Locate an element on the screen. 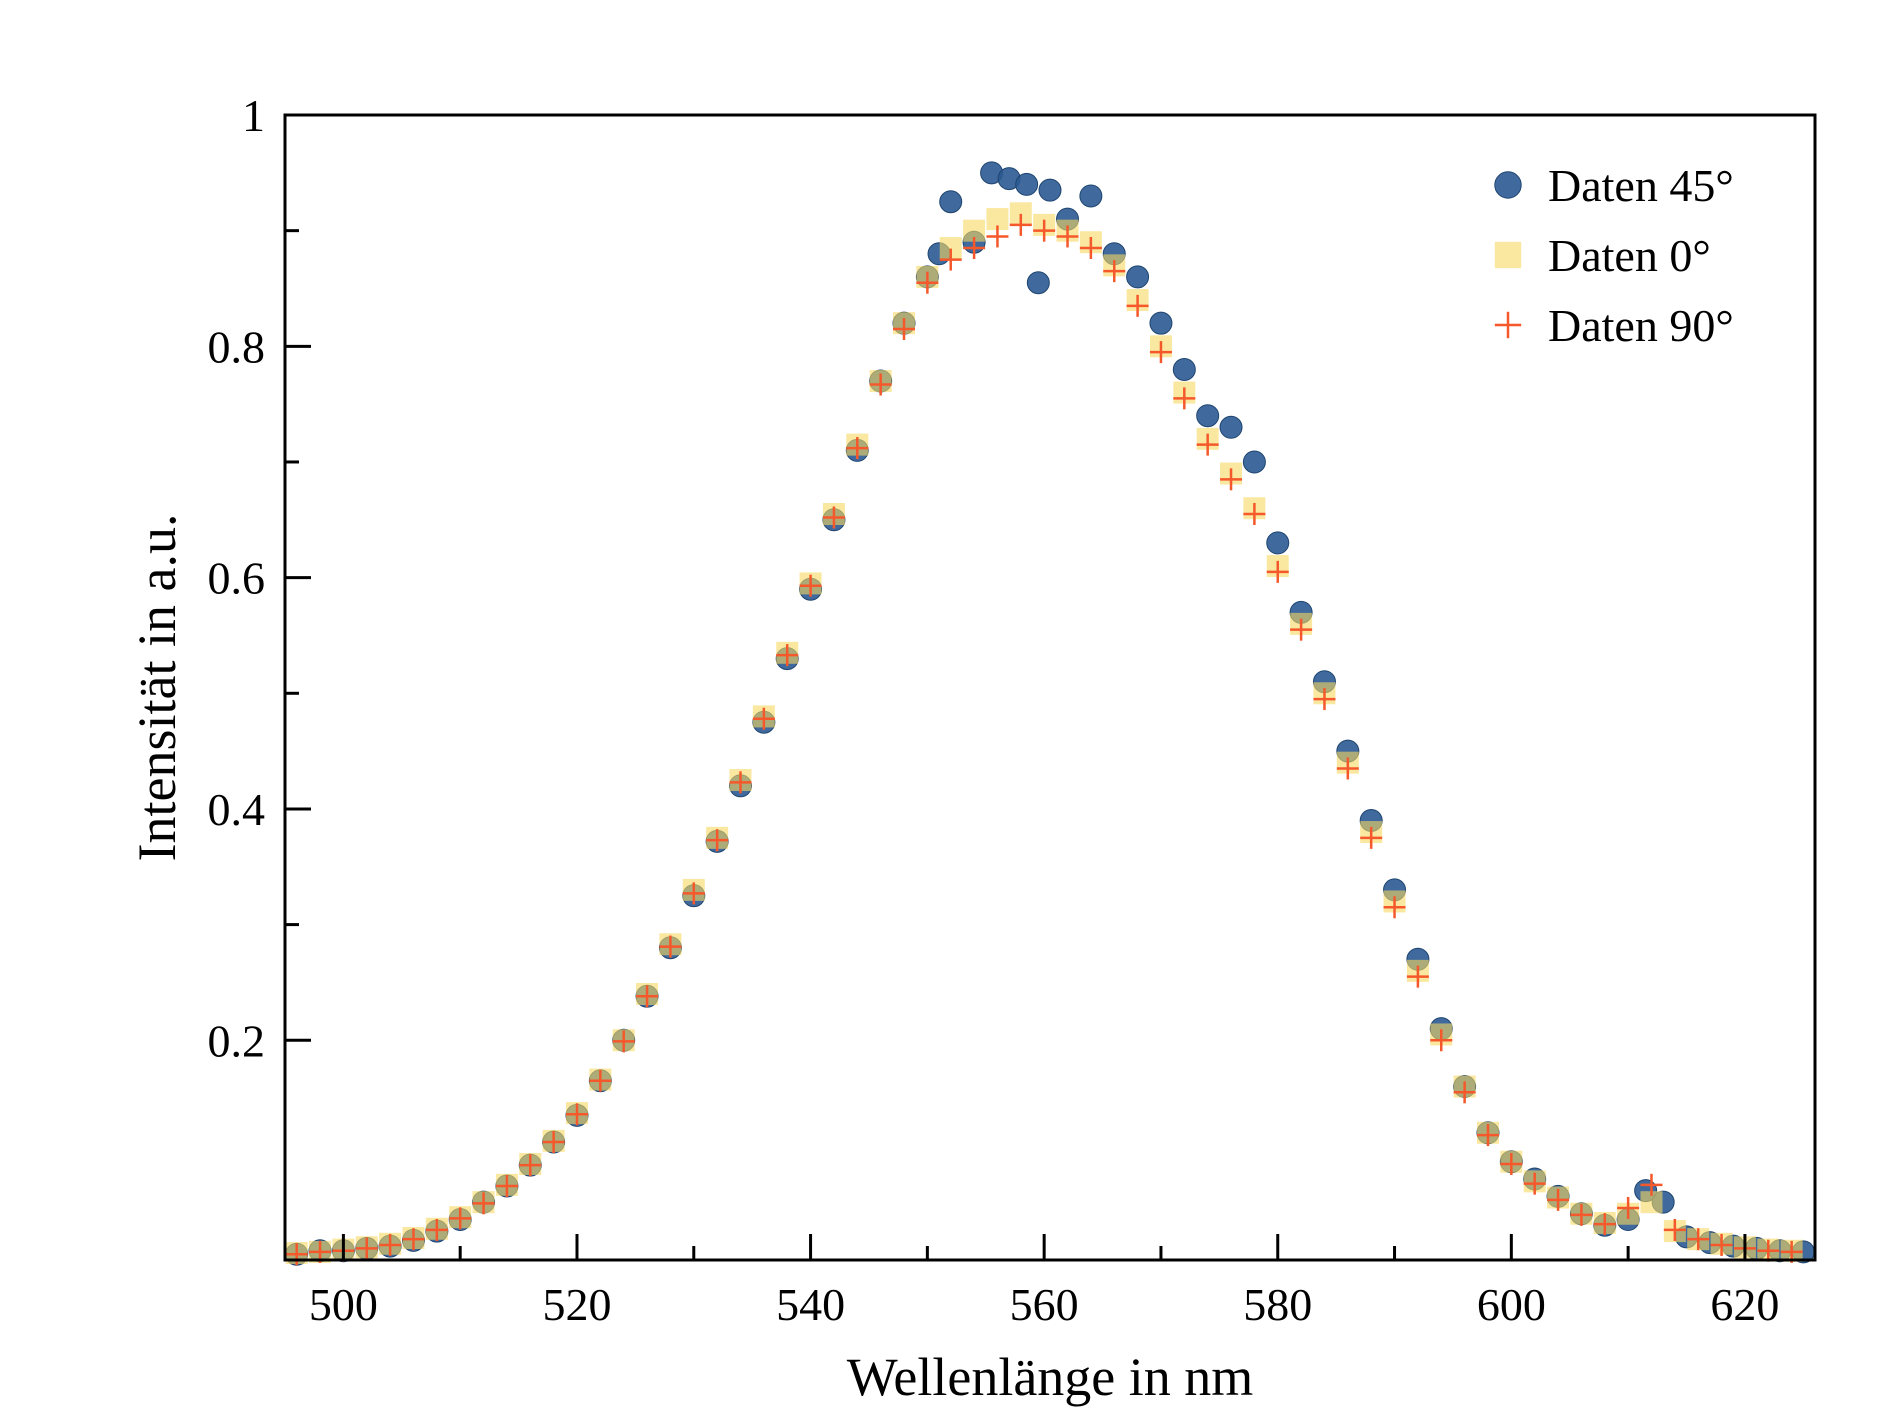 The height and width of the screenshot is (1422, 1889). y-tick-label: 1 is located at coordinates (253, 115).